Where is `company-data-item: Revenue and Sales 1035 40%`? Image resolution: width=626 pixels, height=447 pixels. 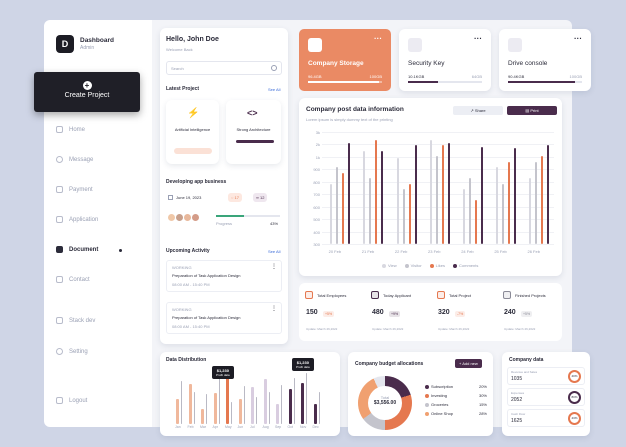
company-data-item: Revenue and Sales 1035 40% is located at coordinates (546, 376).